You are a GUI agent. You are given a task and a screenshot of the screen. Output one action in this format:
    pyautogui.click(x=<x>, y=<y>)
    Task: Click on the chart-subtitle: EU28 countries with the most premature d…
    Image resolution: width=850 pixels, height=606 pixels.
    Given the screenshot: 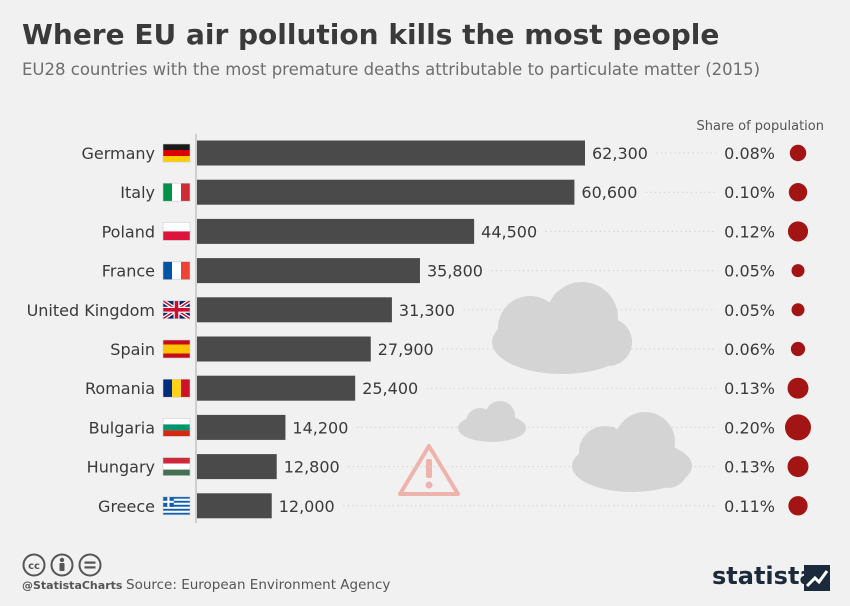 What is the action you would take?
    pyautogui.click(x=391, y=69)
    